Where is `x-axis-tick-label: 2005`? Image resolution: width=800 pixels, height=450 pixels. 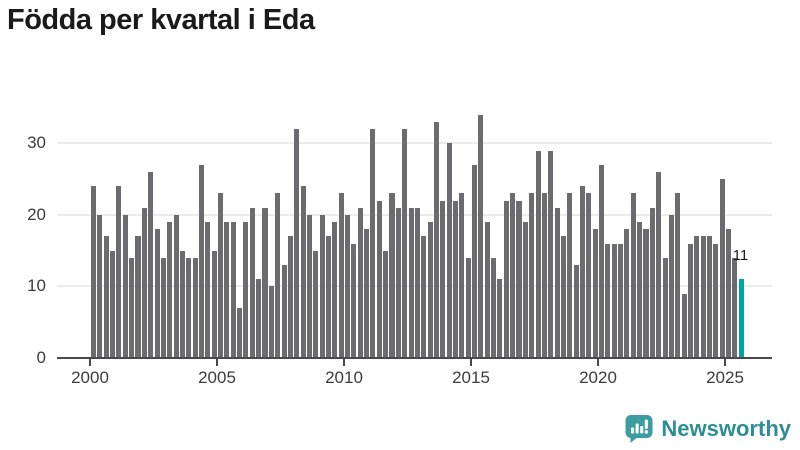
x-axis-tick-label: 2005 is located at coordinates (217, 377).